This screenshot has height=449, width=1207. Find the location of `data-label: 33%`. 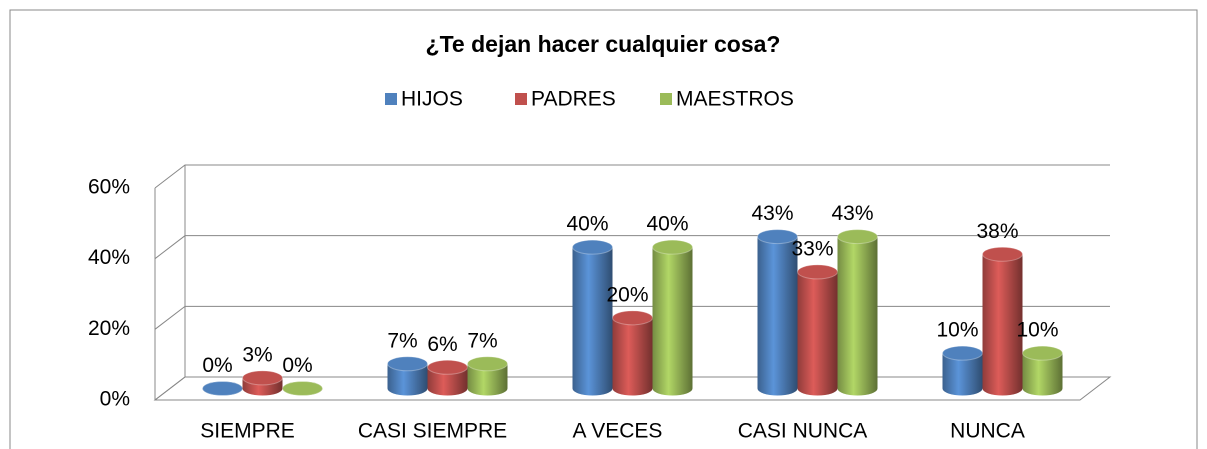

data-label: 33% is located at coordinates (812, 248).